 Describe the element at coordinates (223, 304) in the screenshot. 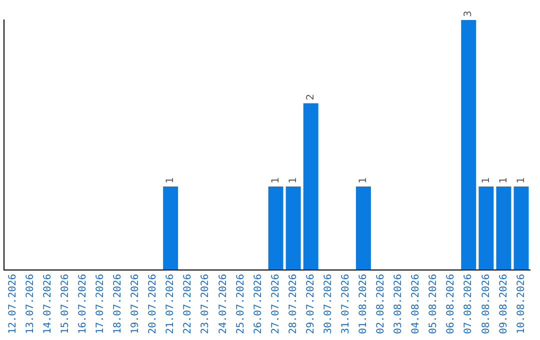

I see `x-tick-label: 24.07.2026` at that location.